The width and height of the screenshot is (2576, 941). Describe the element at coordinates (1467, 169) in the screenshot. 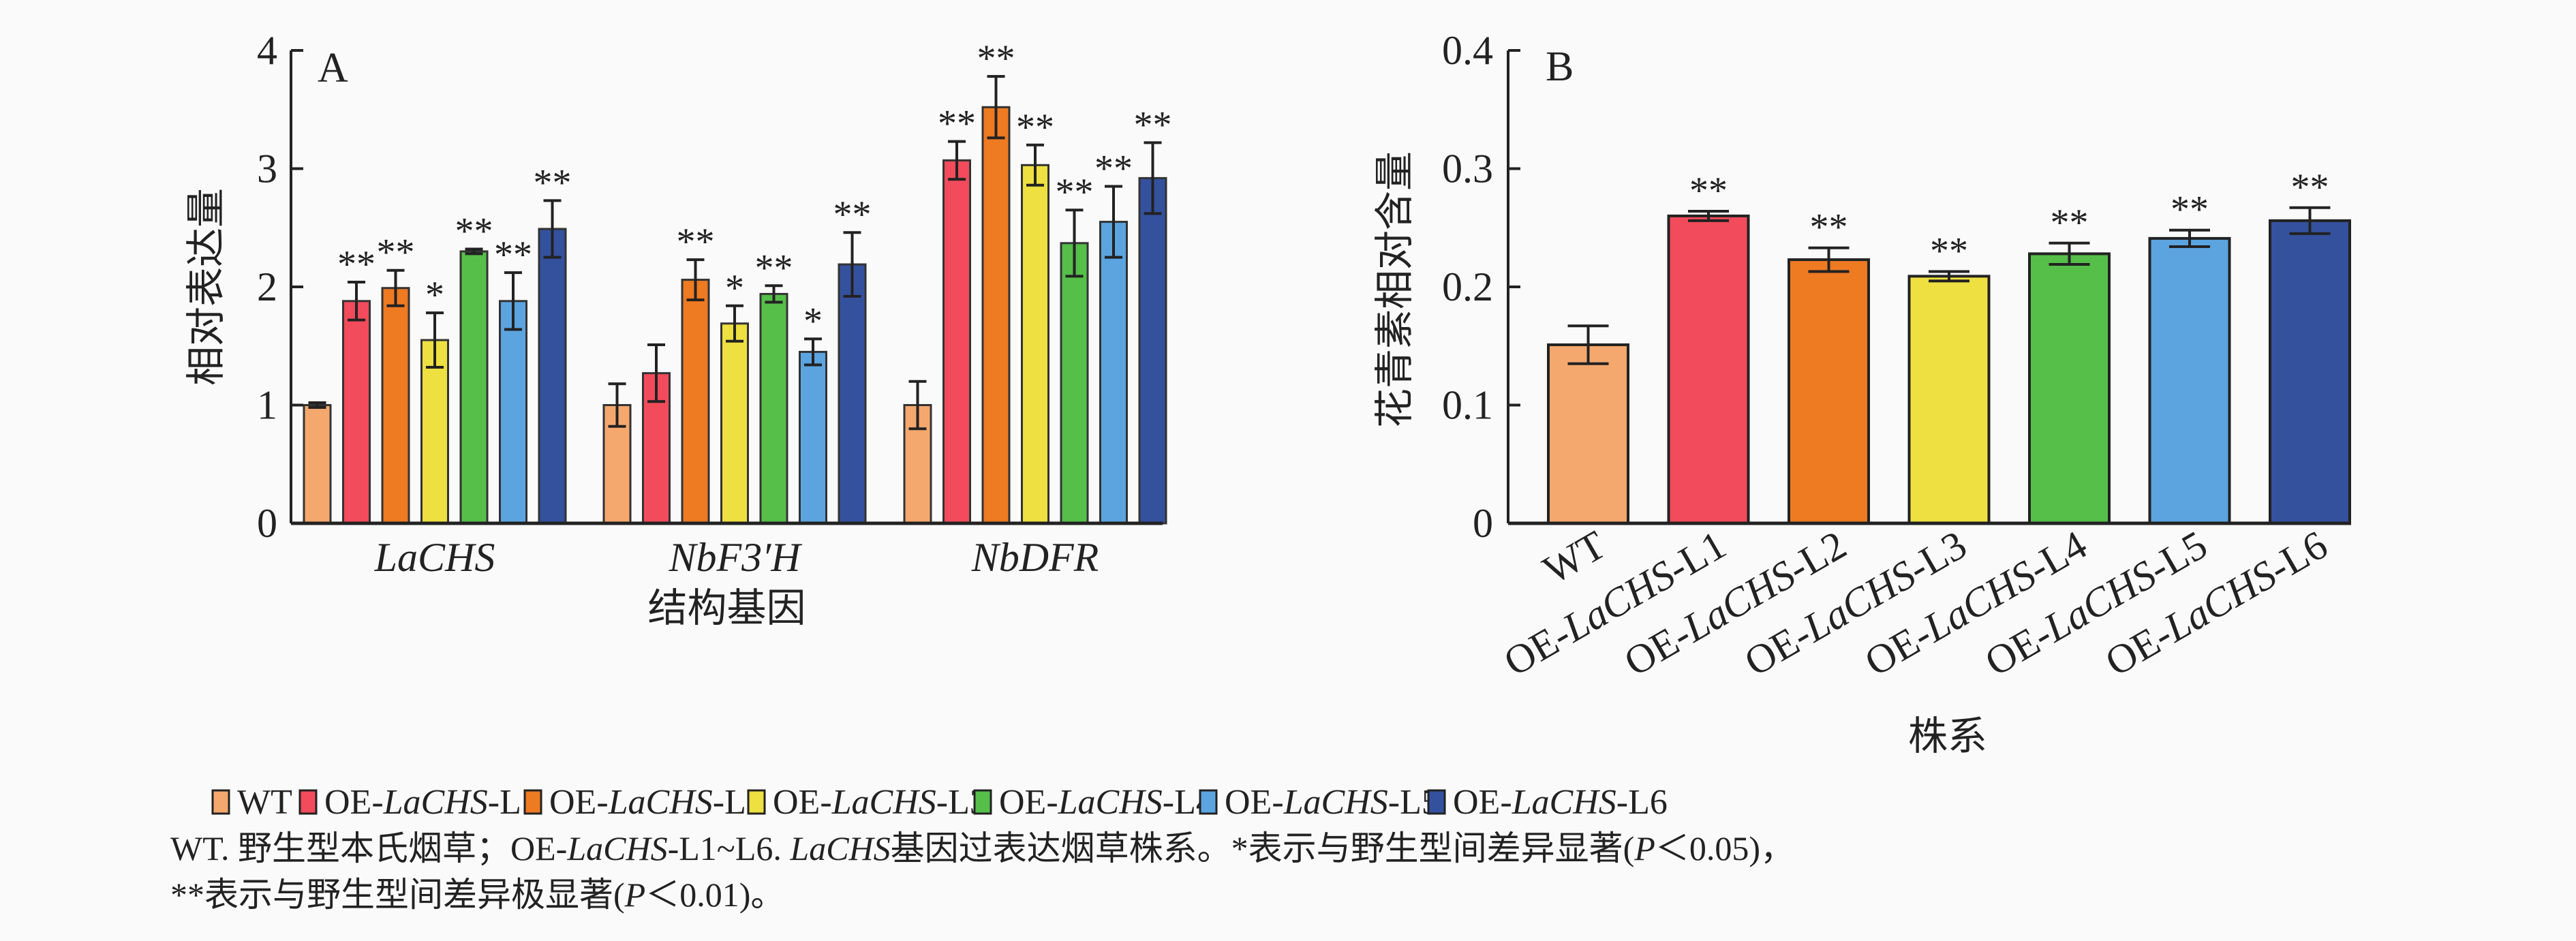

I see `y-tick-label: 0.3` at that location.